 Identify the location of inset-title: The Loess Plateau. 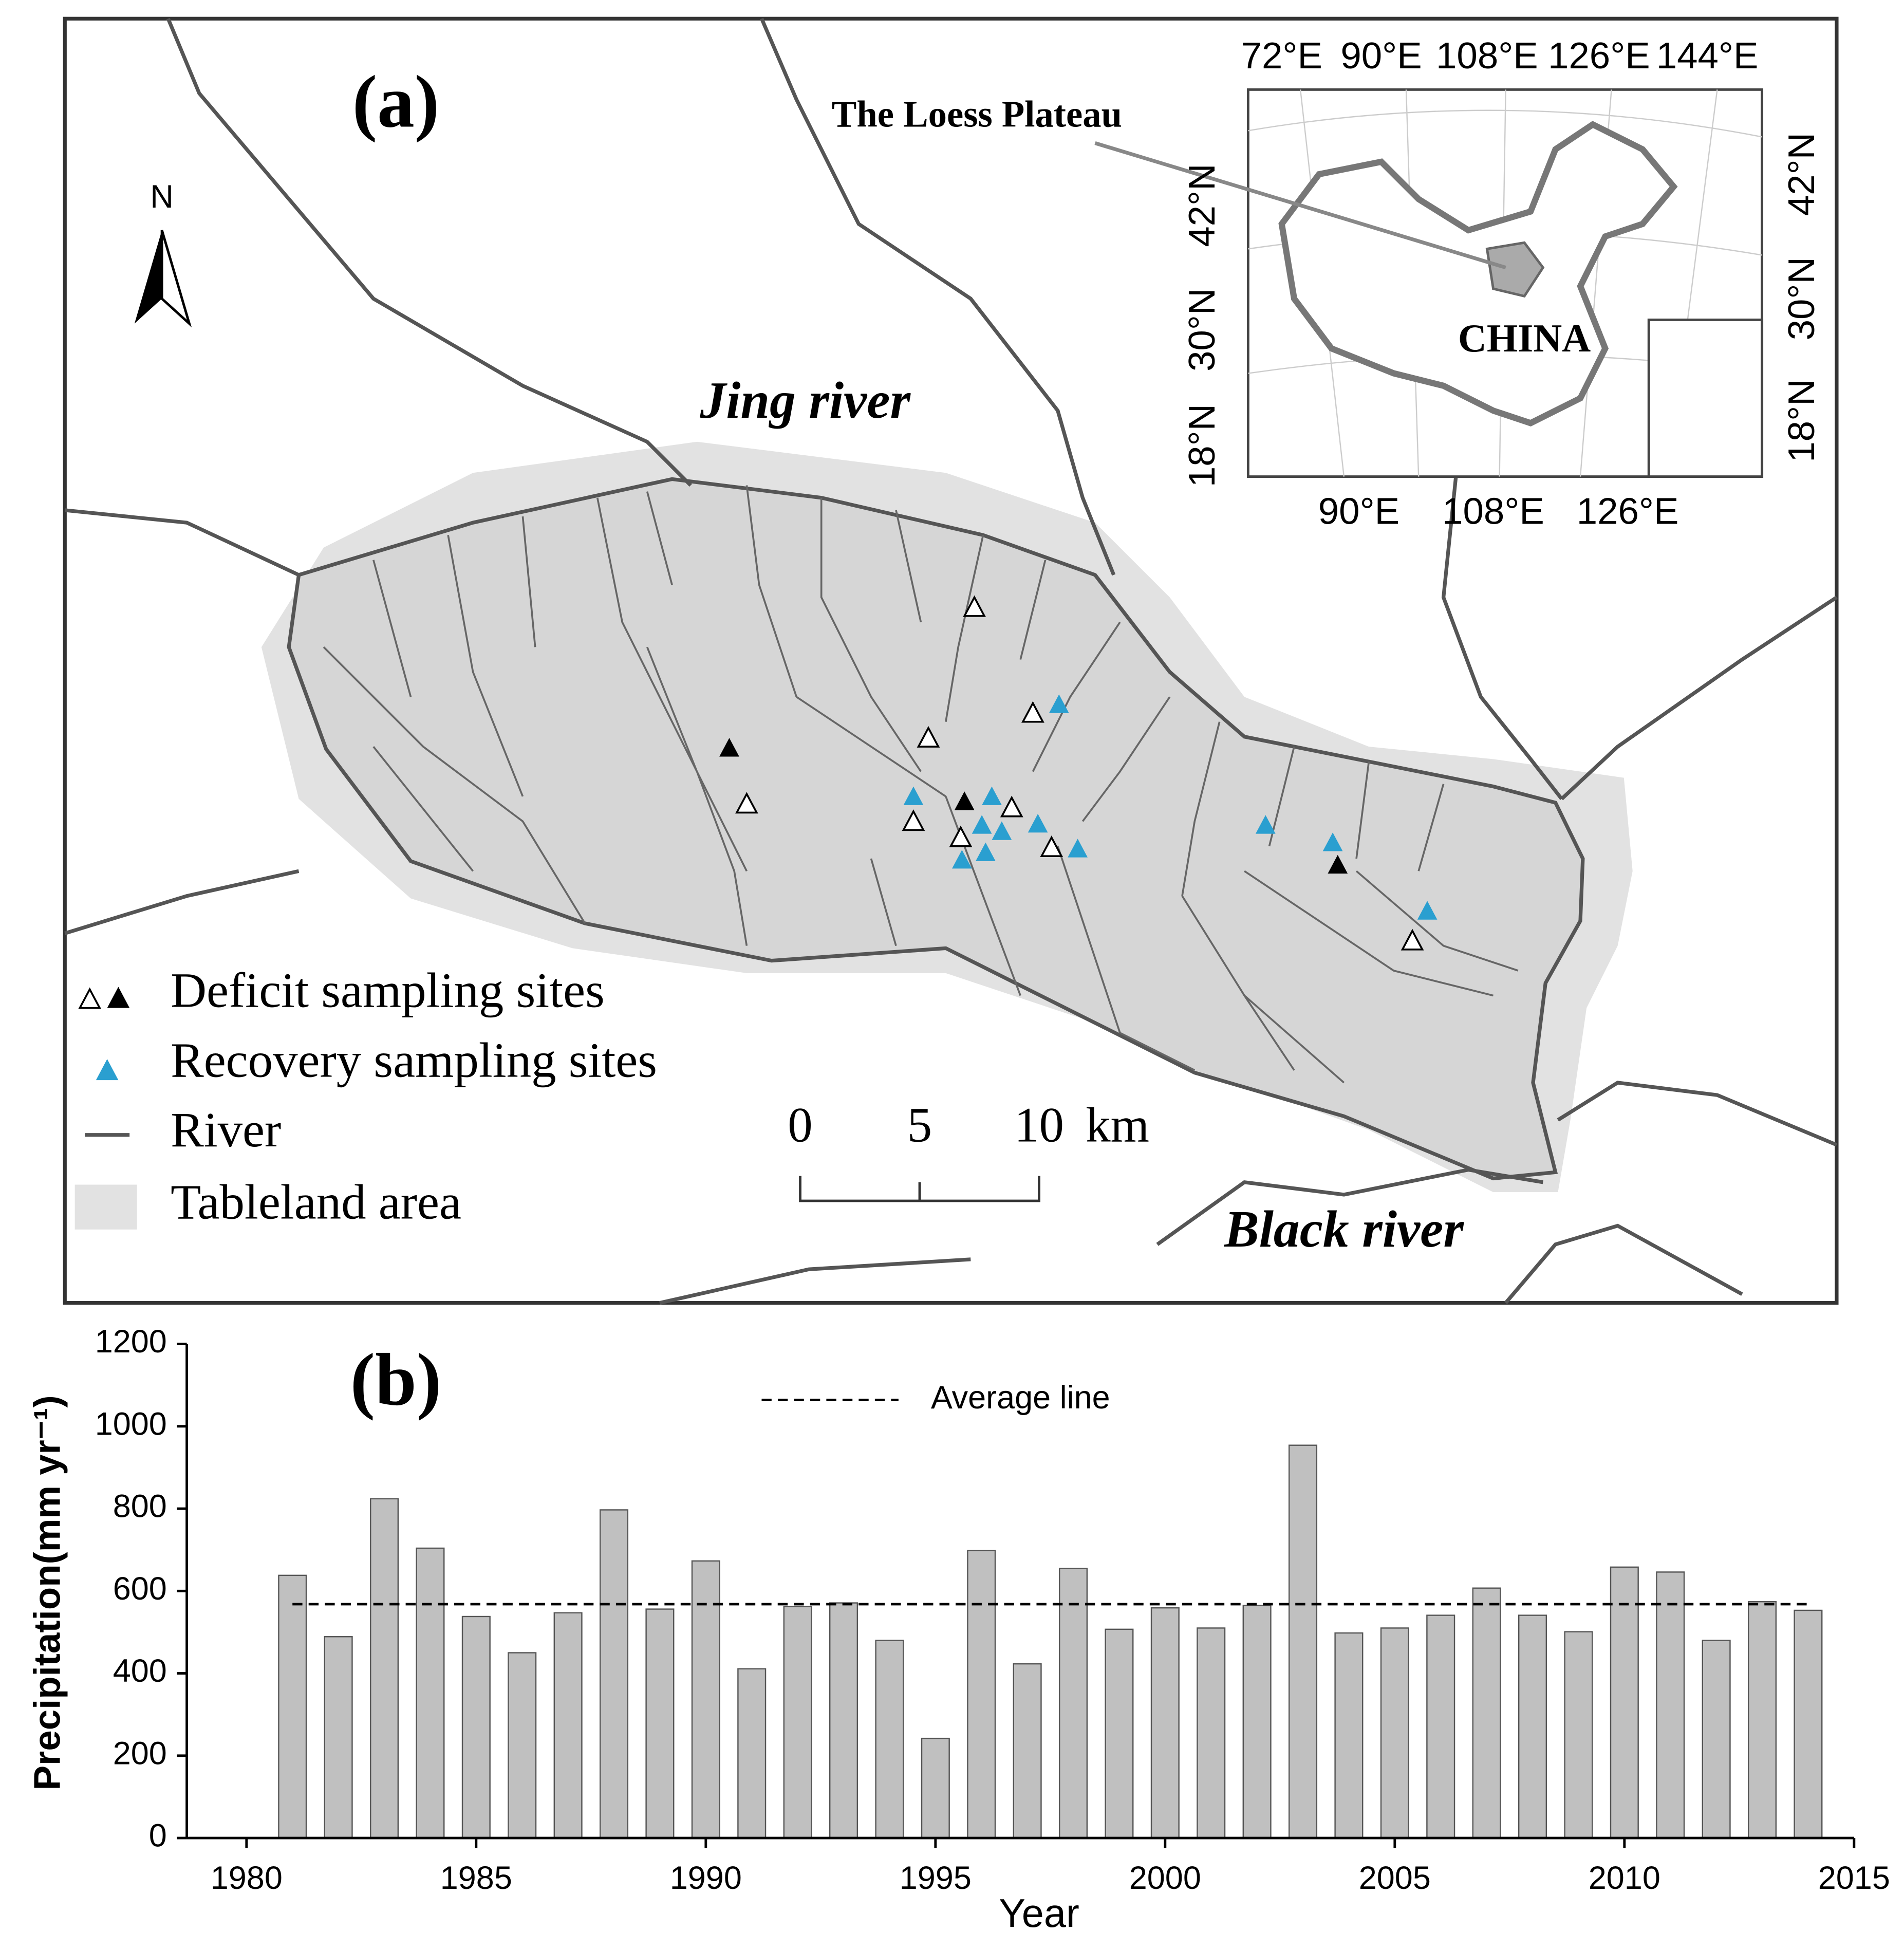
(977, 114).